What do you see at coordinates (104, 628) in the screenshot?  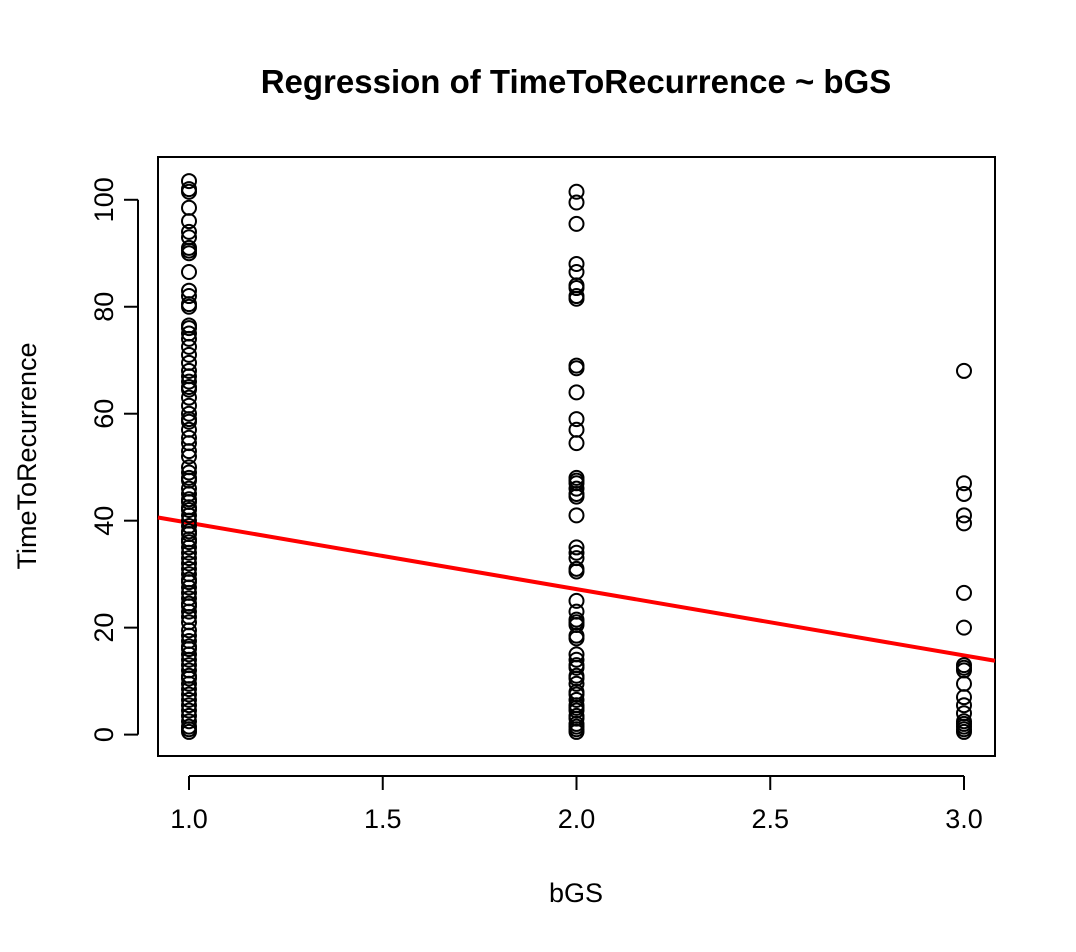 I see `y-tick-label: 20` at bounding box center [104, 628].